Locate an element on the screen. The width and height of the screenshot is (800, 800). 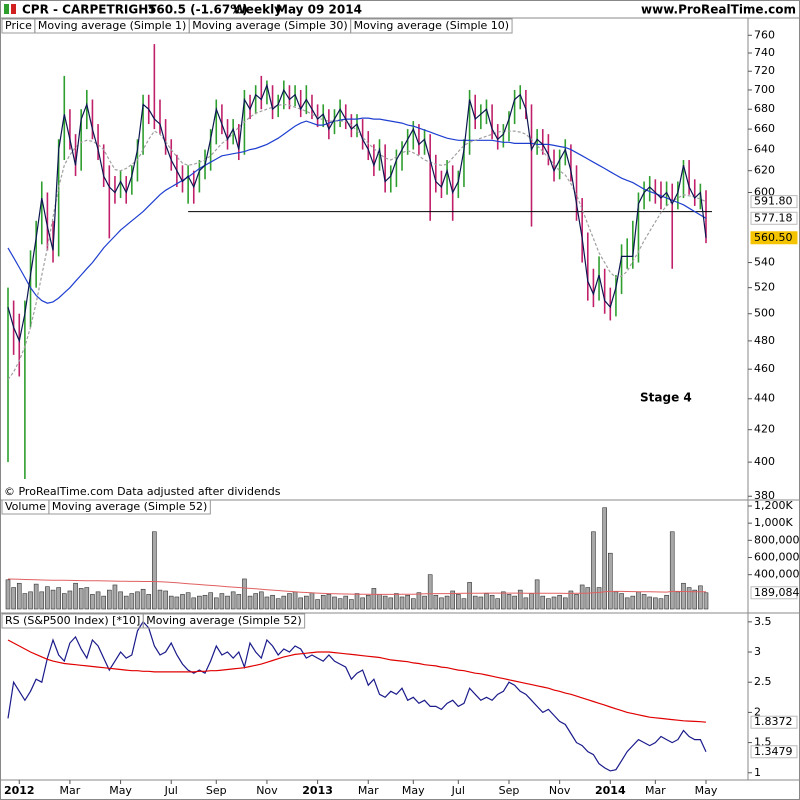
chart-title: CPR - CARPETRIGHT is located at coordinates (89, 10).